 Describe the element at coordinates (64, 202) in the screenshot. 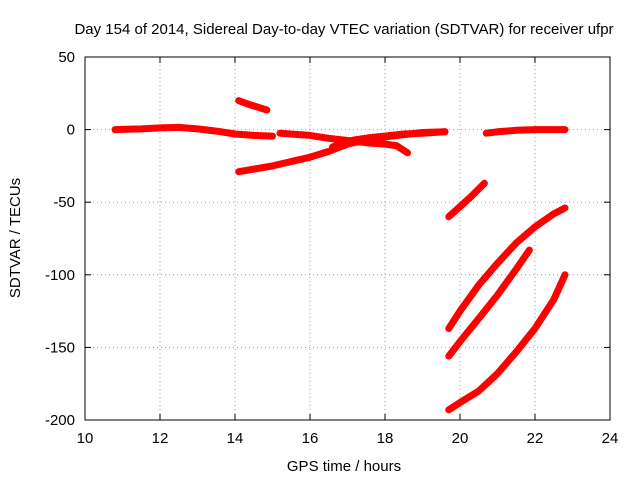

I see `y-tick-label: -50` at that location.